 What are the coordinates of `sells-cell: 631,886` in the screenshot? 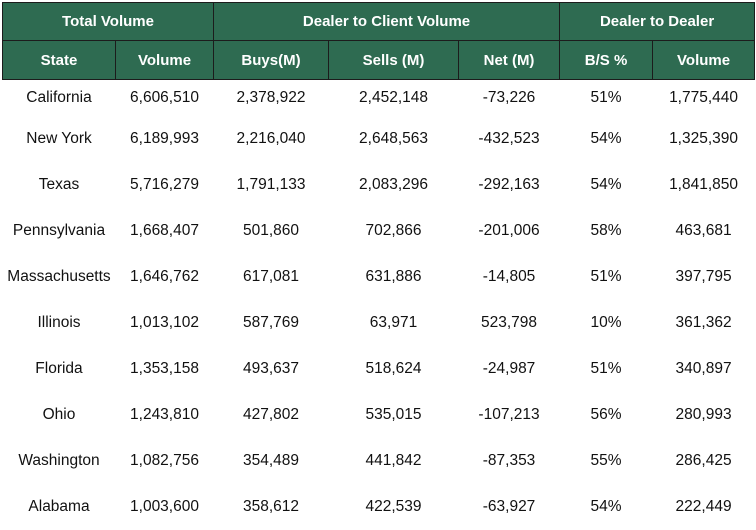 It's located at (394, 277).